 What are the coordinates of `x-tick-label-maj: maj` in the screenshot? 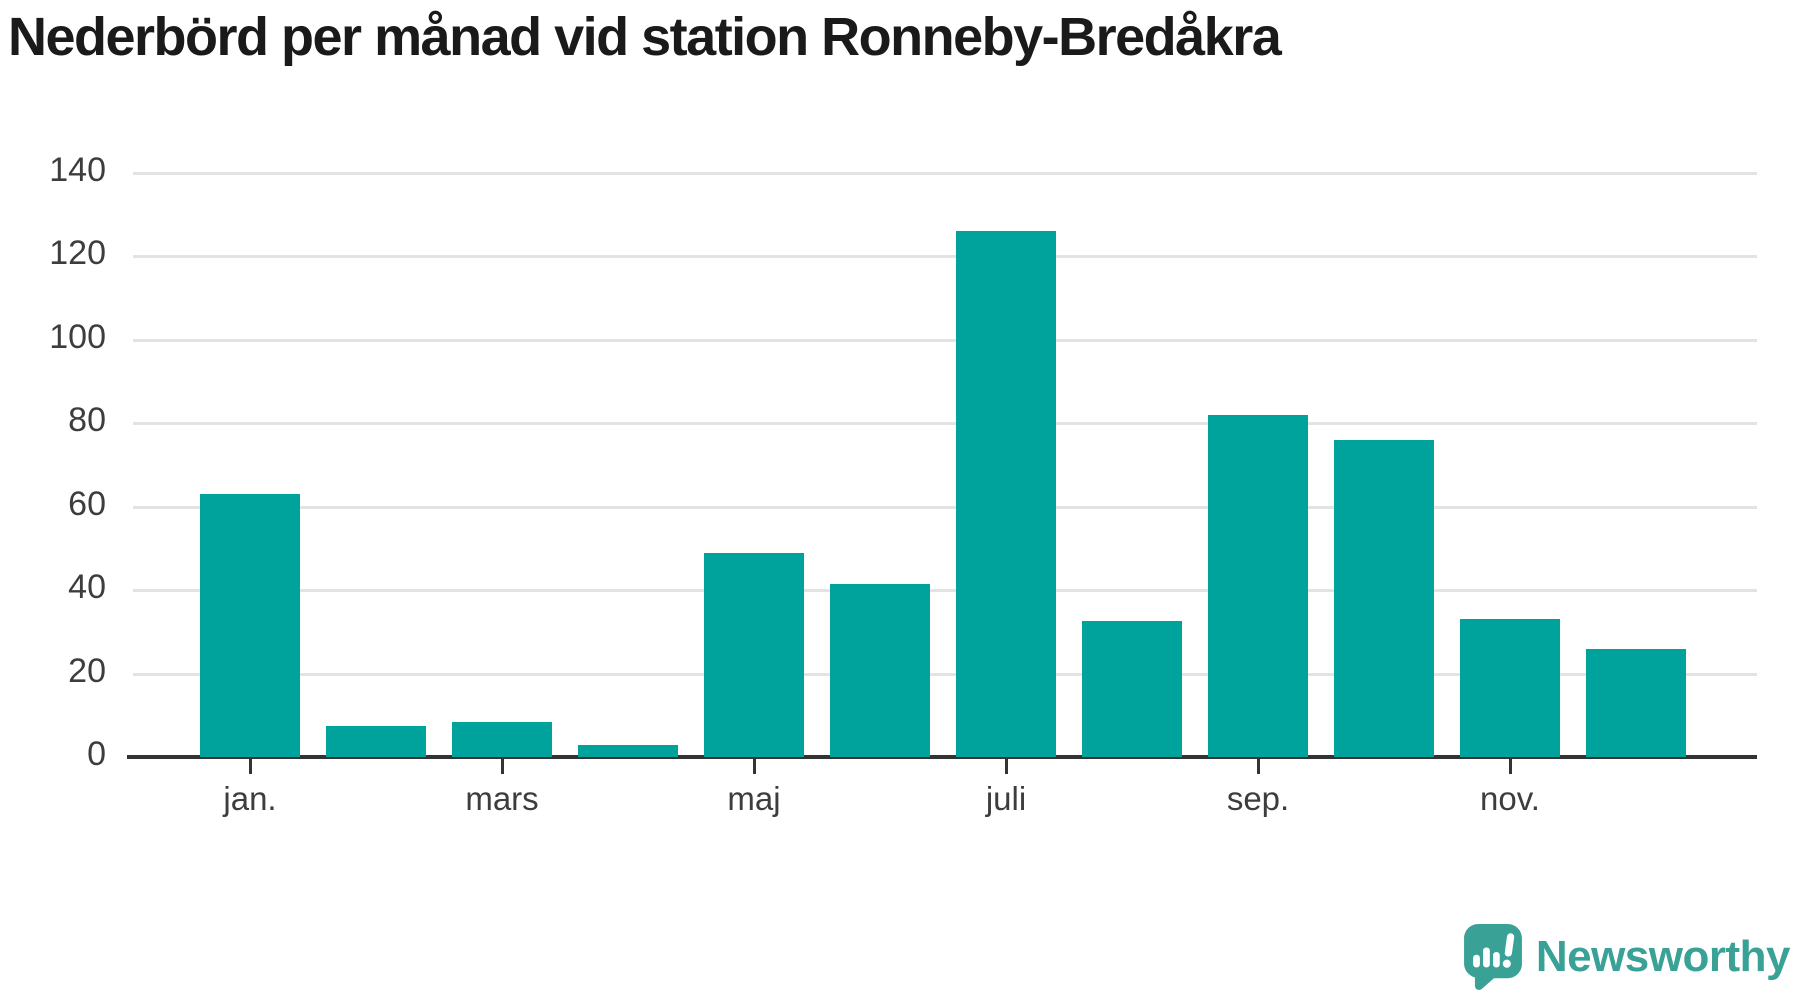 It's located at (754, 798).